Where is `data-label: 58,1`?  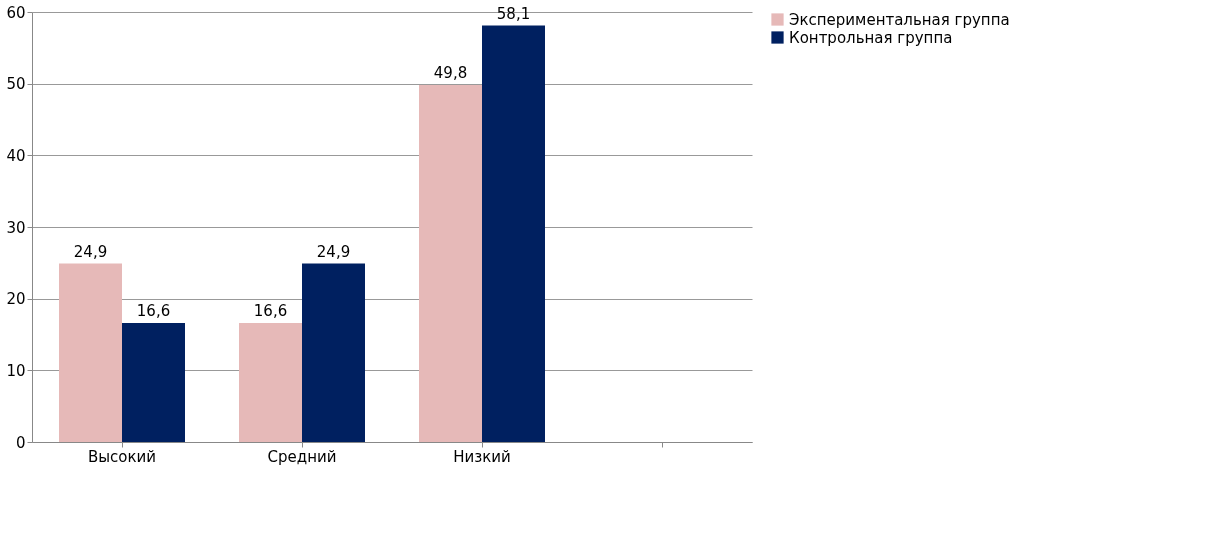 data-label: 58,1 is located at coordinates (513, 13).